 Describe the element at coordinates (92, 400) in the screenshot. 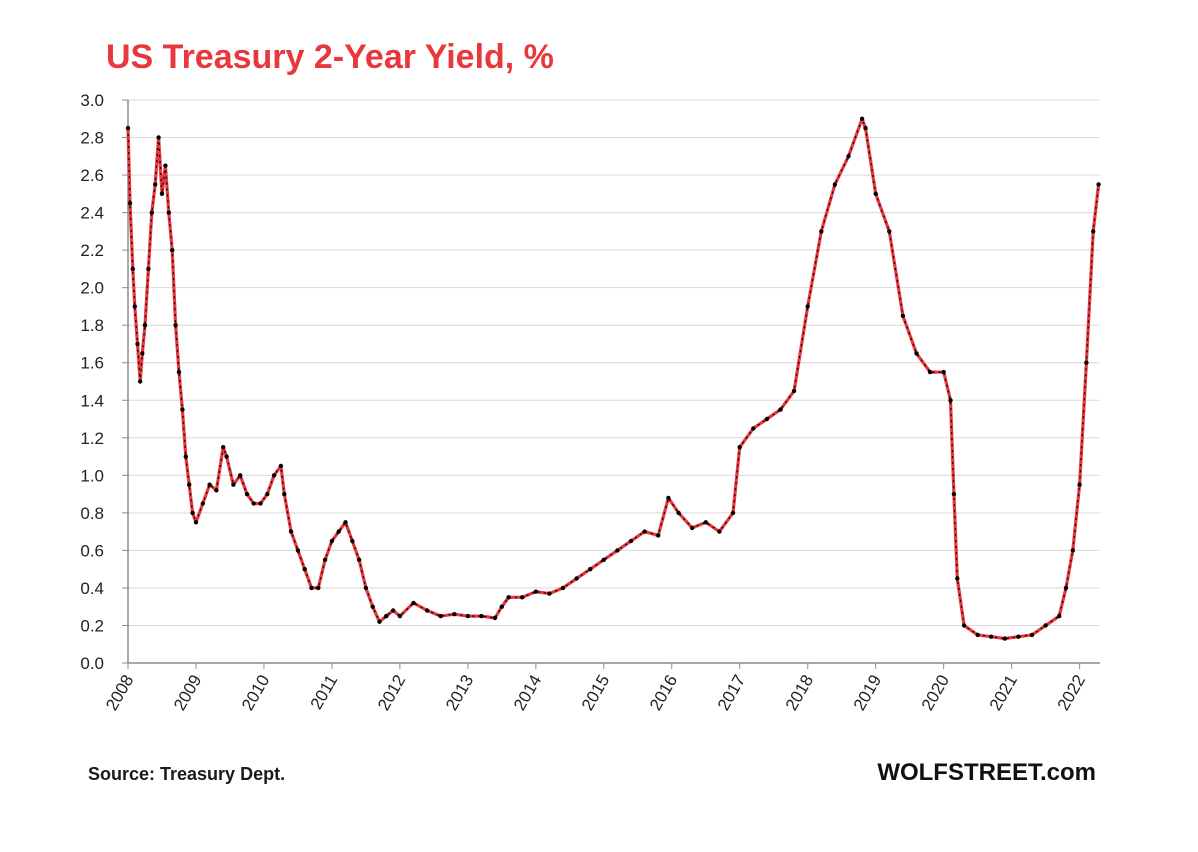

I see `y-tick-label: 1.4` at that location.